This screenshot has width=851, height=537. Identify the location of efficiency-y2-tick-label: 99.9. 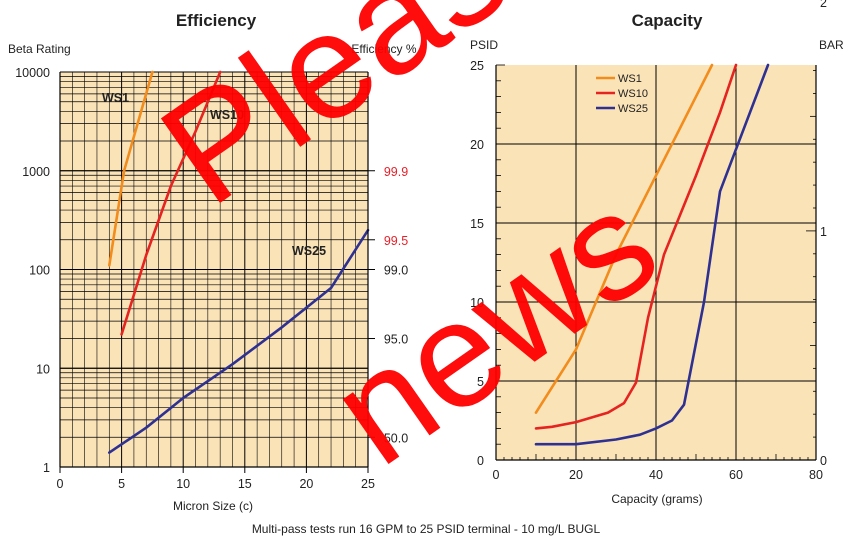
(396, 172).